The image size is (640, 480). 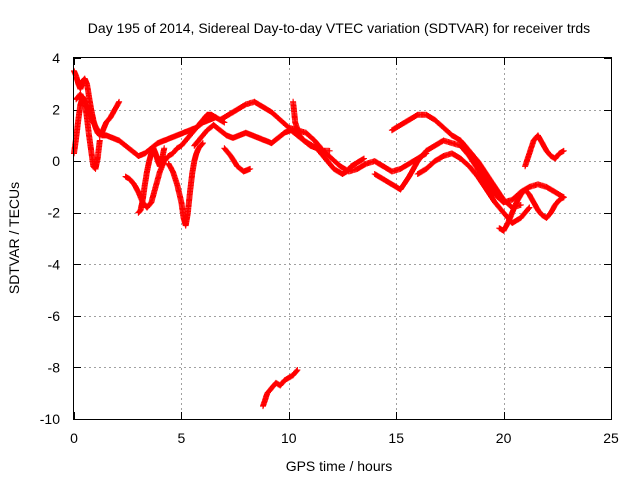 What do you see at coordinates (611, 438) in the screenshot?
I see `x-tick-label: 25` at bounding box center [611, 438].